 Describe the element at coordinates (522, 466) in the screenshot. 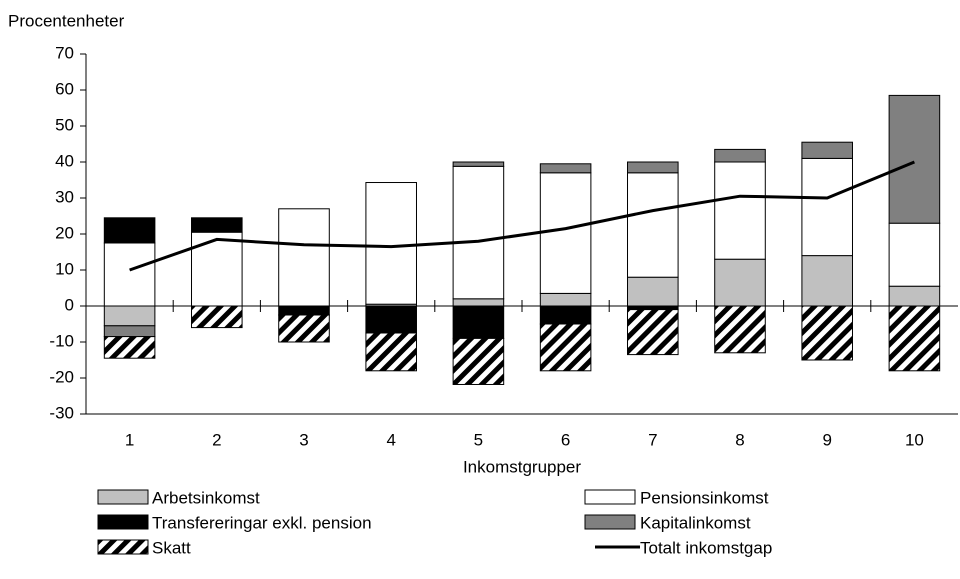

I see `x-axis-label: Inkomstgrupper` at that location.